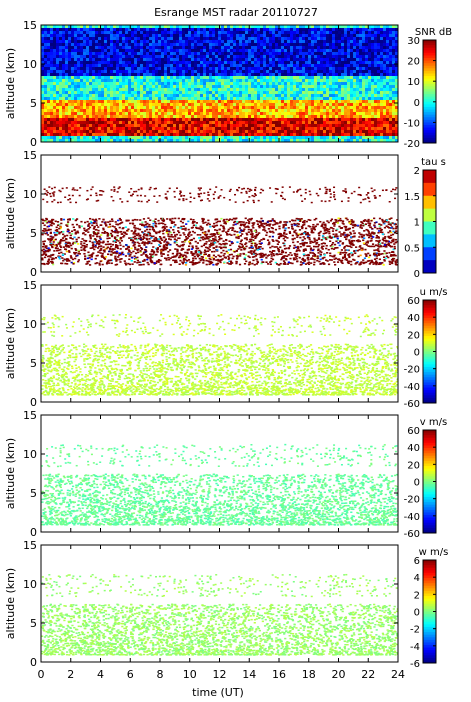 This screenshot has height=702, width=471. What do you see at coordinates (413, 62) in the screenshot?
I see `colorbar-tick-label: 20` at bounding box center [413, 62].